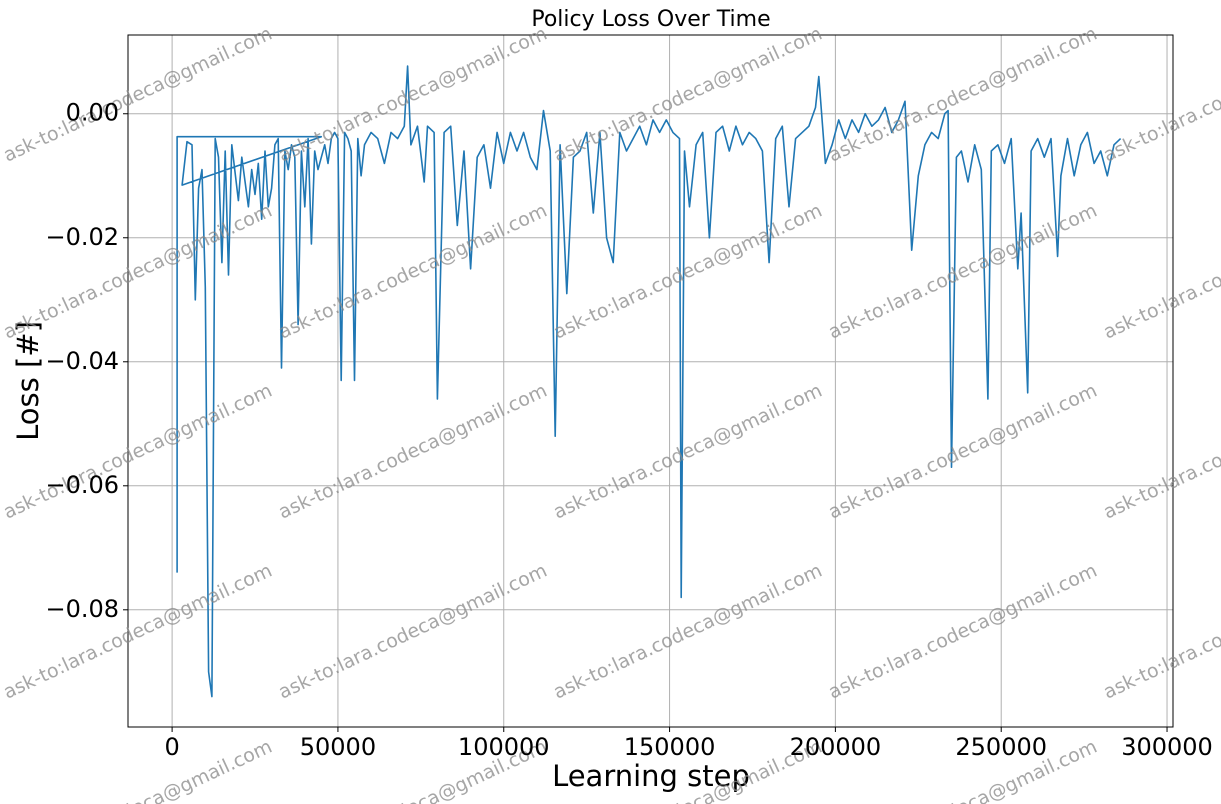 This screenshot has height=804, width=1221. Describe the element at coordinates (338, 747) in the screenshot. I see `x-tick-label: 50000` at that location.